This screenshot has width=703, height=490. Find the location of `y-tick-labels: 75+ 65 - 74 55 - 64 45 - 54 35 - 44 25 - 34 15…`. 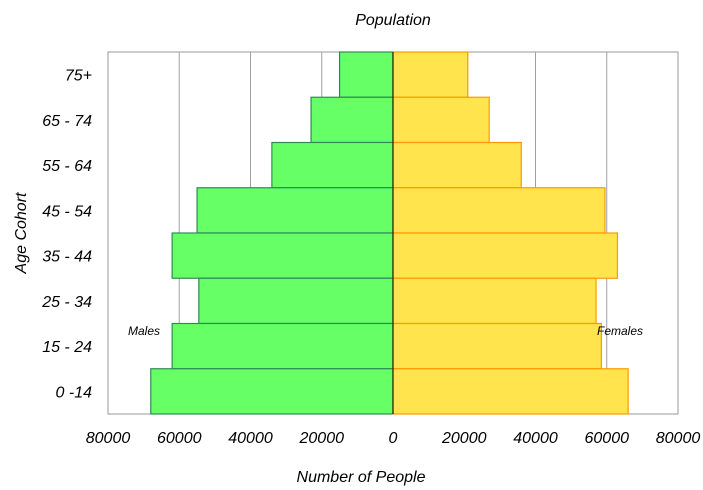

y-tick-labels: 75+ 65 - 74 55 - 64 45 - 54 35 - 44 25 - 34 15… is located at coordinates (66, 235).